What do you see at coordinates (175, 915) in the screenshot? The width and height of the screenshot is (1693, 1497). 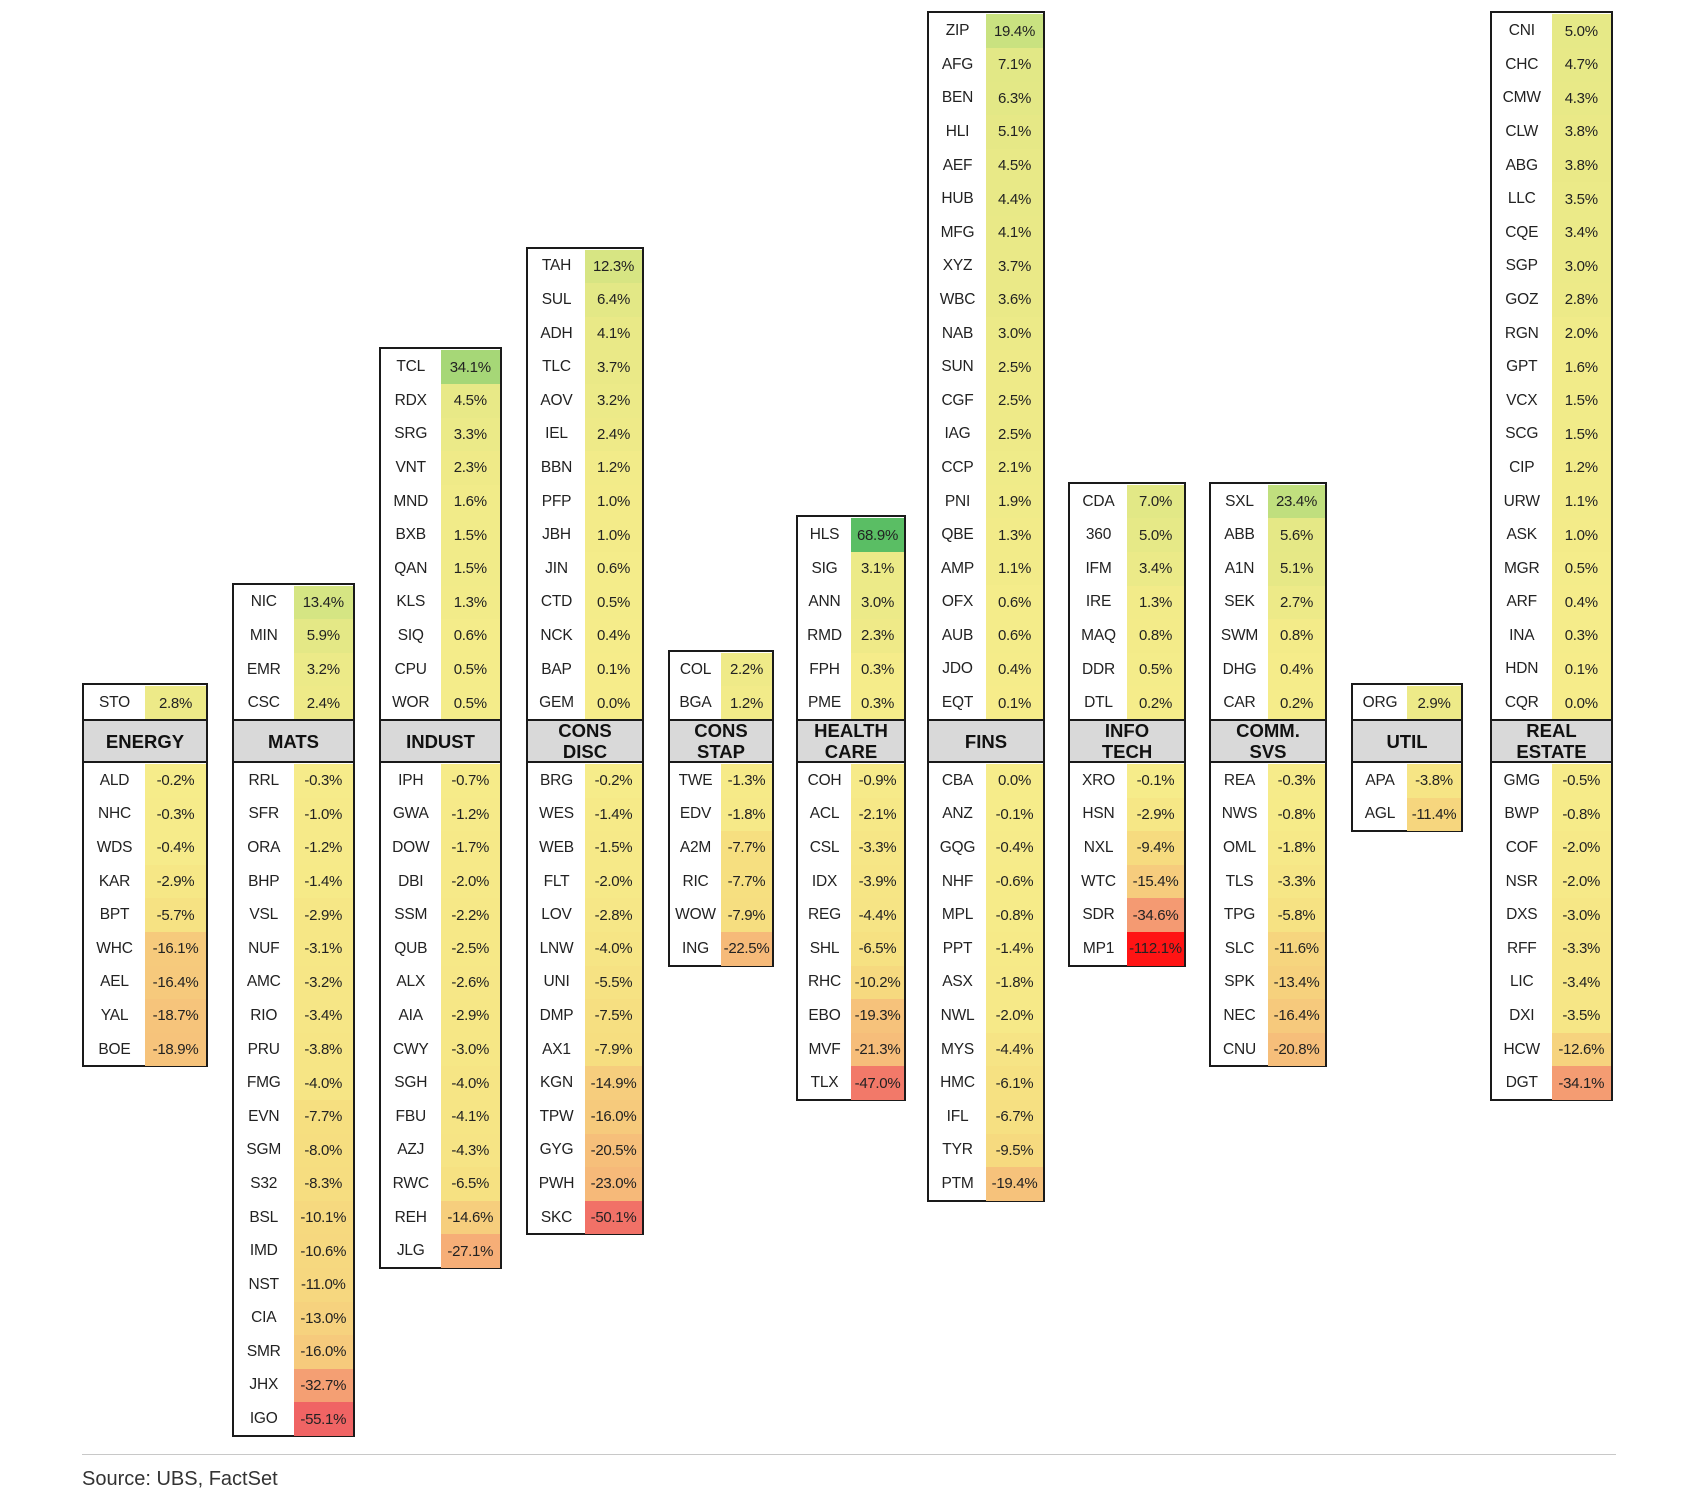 I see `stock-return-cell: -5.7%` at bounding box center [175, 915].